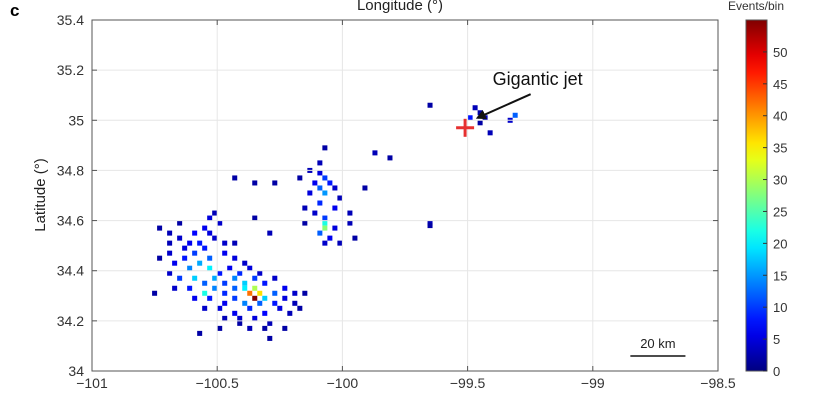  What do you see at coordinates (780, 148) in the screenshot?
I see `colorbar-tick-label: 35` at bounding box center [780, 148].